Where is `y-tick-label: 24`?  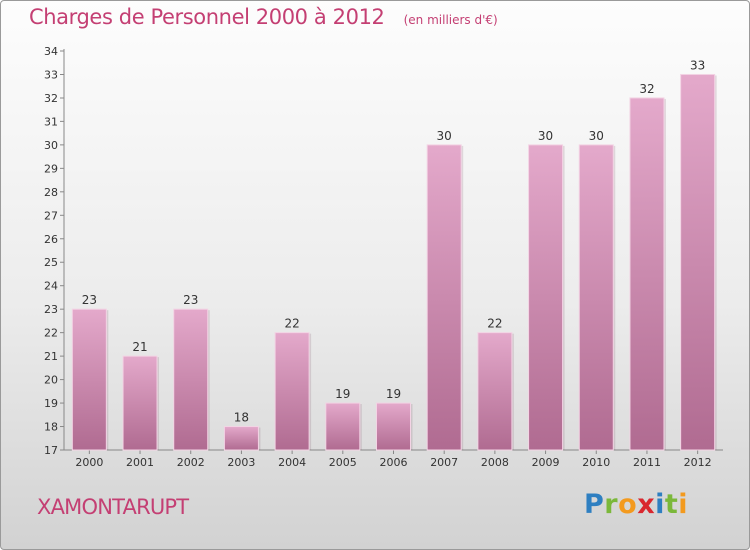 y-tick-label: 24 is located at coordinates (51, 286).